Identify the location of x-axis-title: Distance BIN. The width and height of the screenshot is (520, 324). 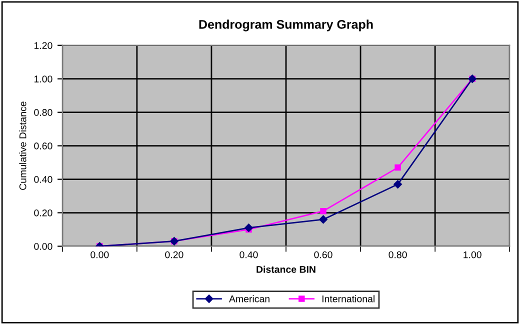
(286, 269).